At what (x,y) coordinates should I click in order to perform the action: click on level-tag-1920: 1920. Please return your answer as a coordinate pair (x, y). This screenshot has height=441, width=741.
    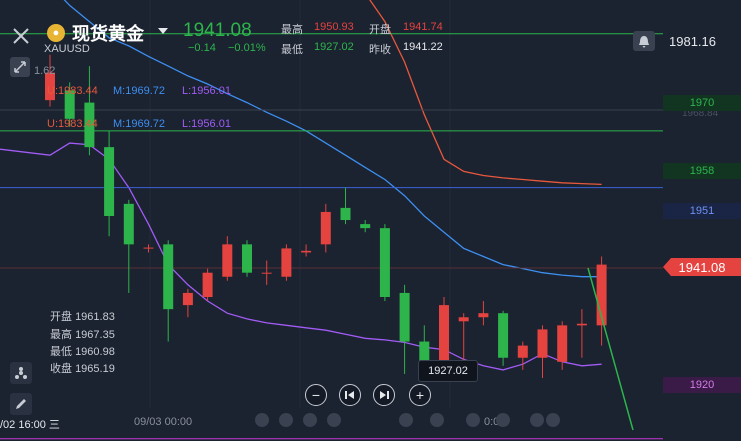
    Looking at the image, I should click on (702, 385).